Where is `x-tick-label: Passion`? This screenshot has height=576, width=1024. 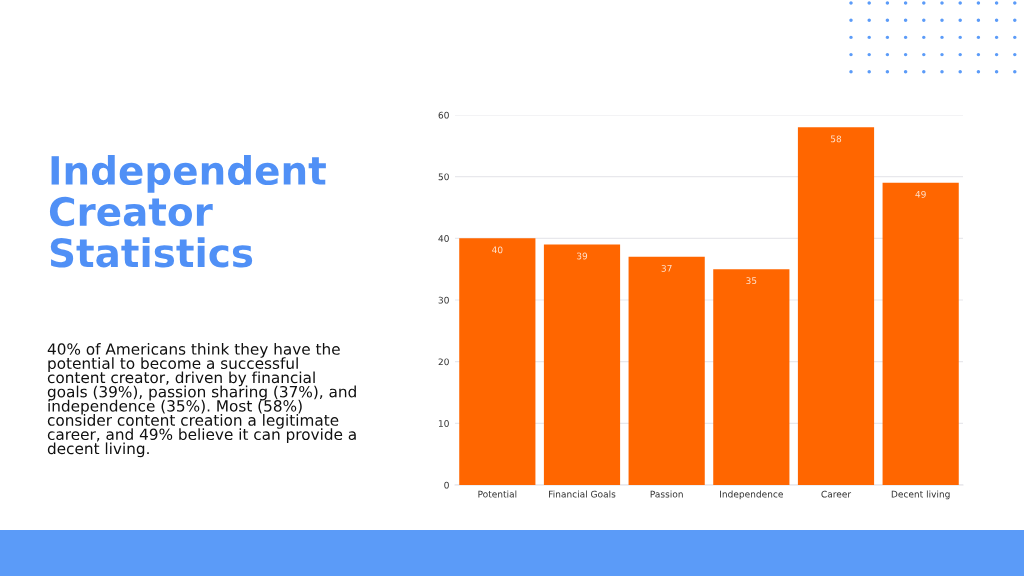
x-tick-label: Passion is located at coordinates (666, 494).